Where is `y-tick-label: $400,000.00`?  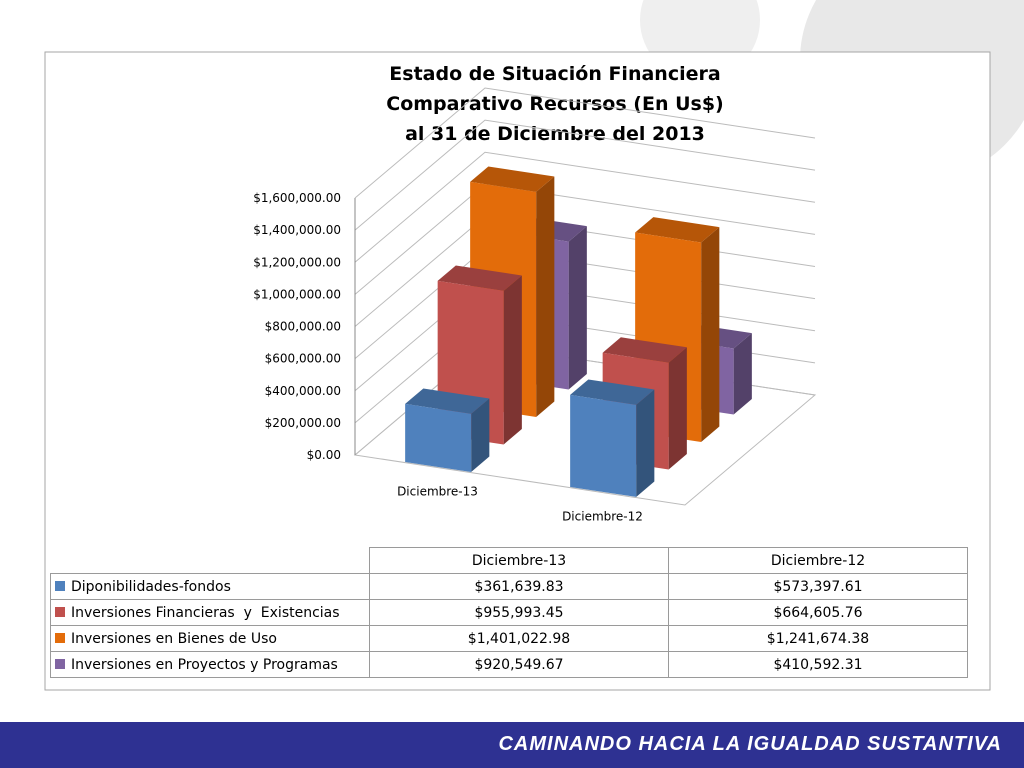
y-tick-label: $400,000.00 is located at coordinates (303, 391).